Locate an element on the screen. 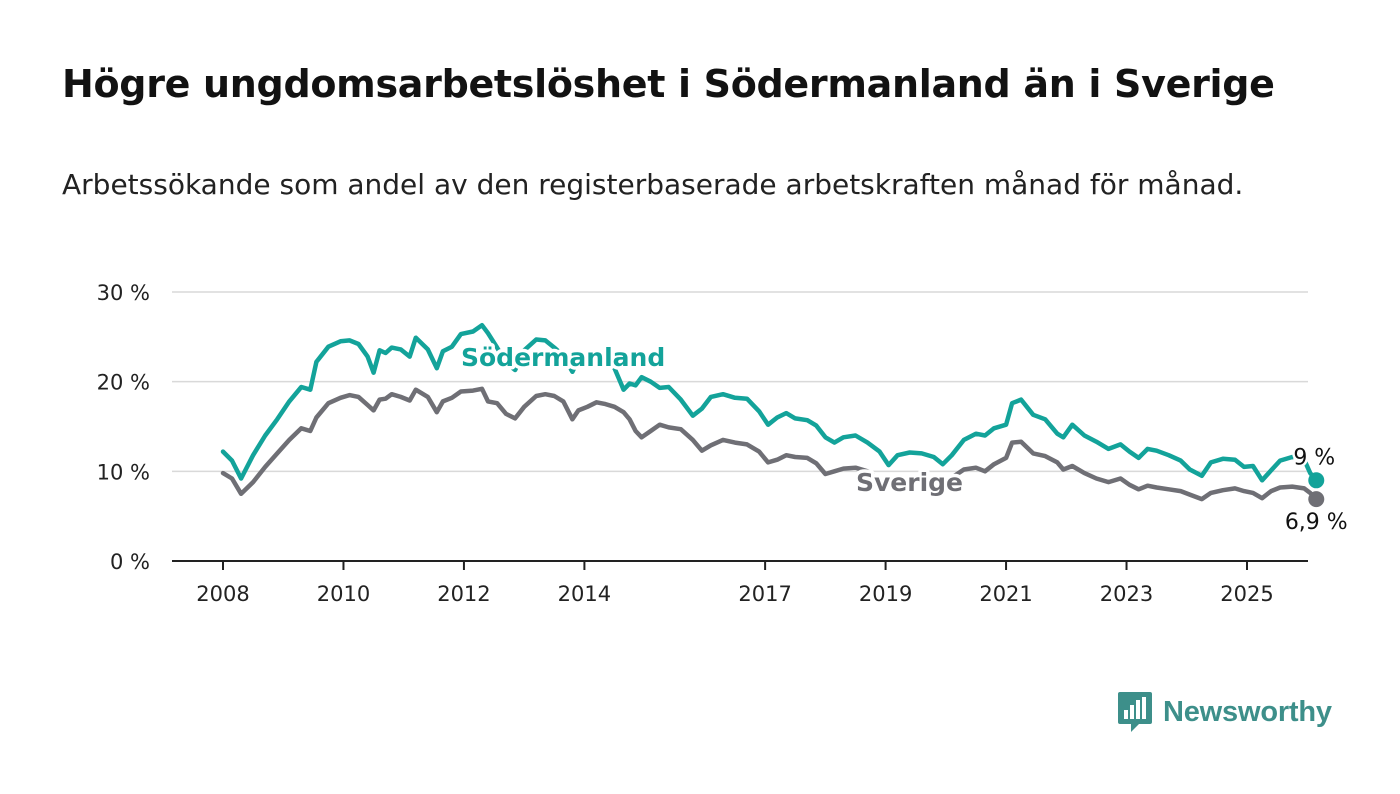  y-axis-ticks: 0 % 10 % 20 % 30 % is located at coordinates (123, 427).